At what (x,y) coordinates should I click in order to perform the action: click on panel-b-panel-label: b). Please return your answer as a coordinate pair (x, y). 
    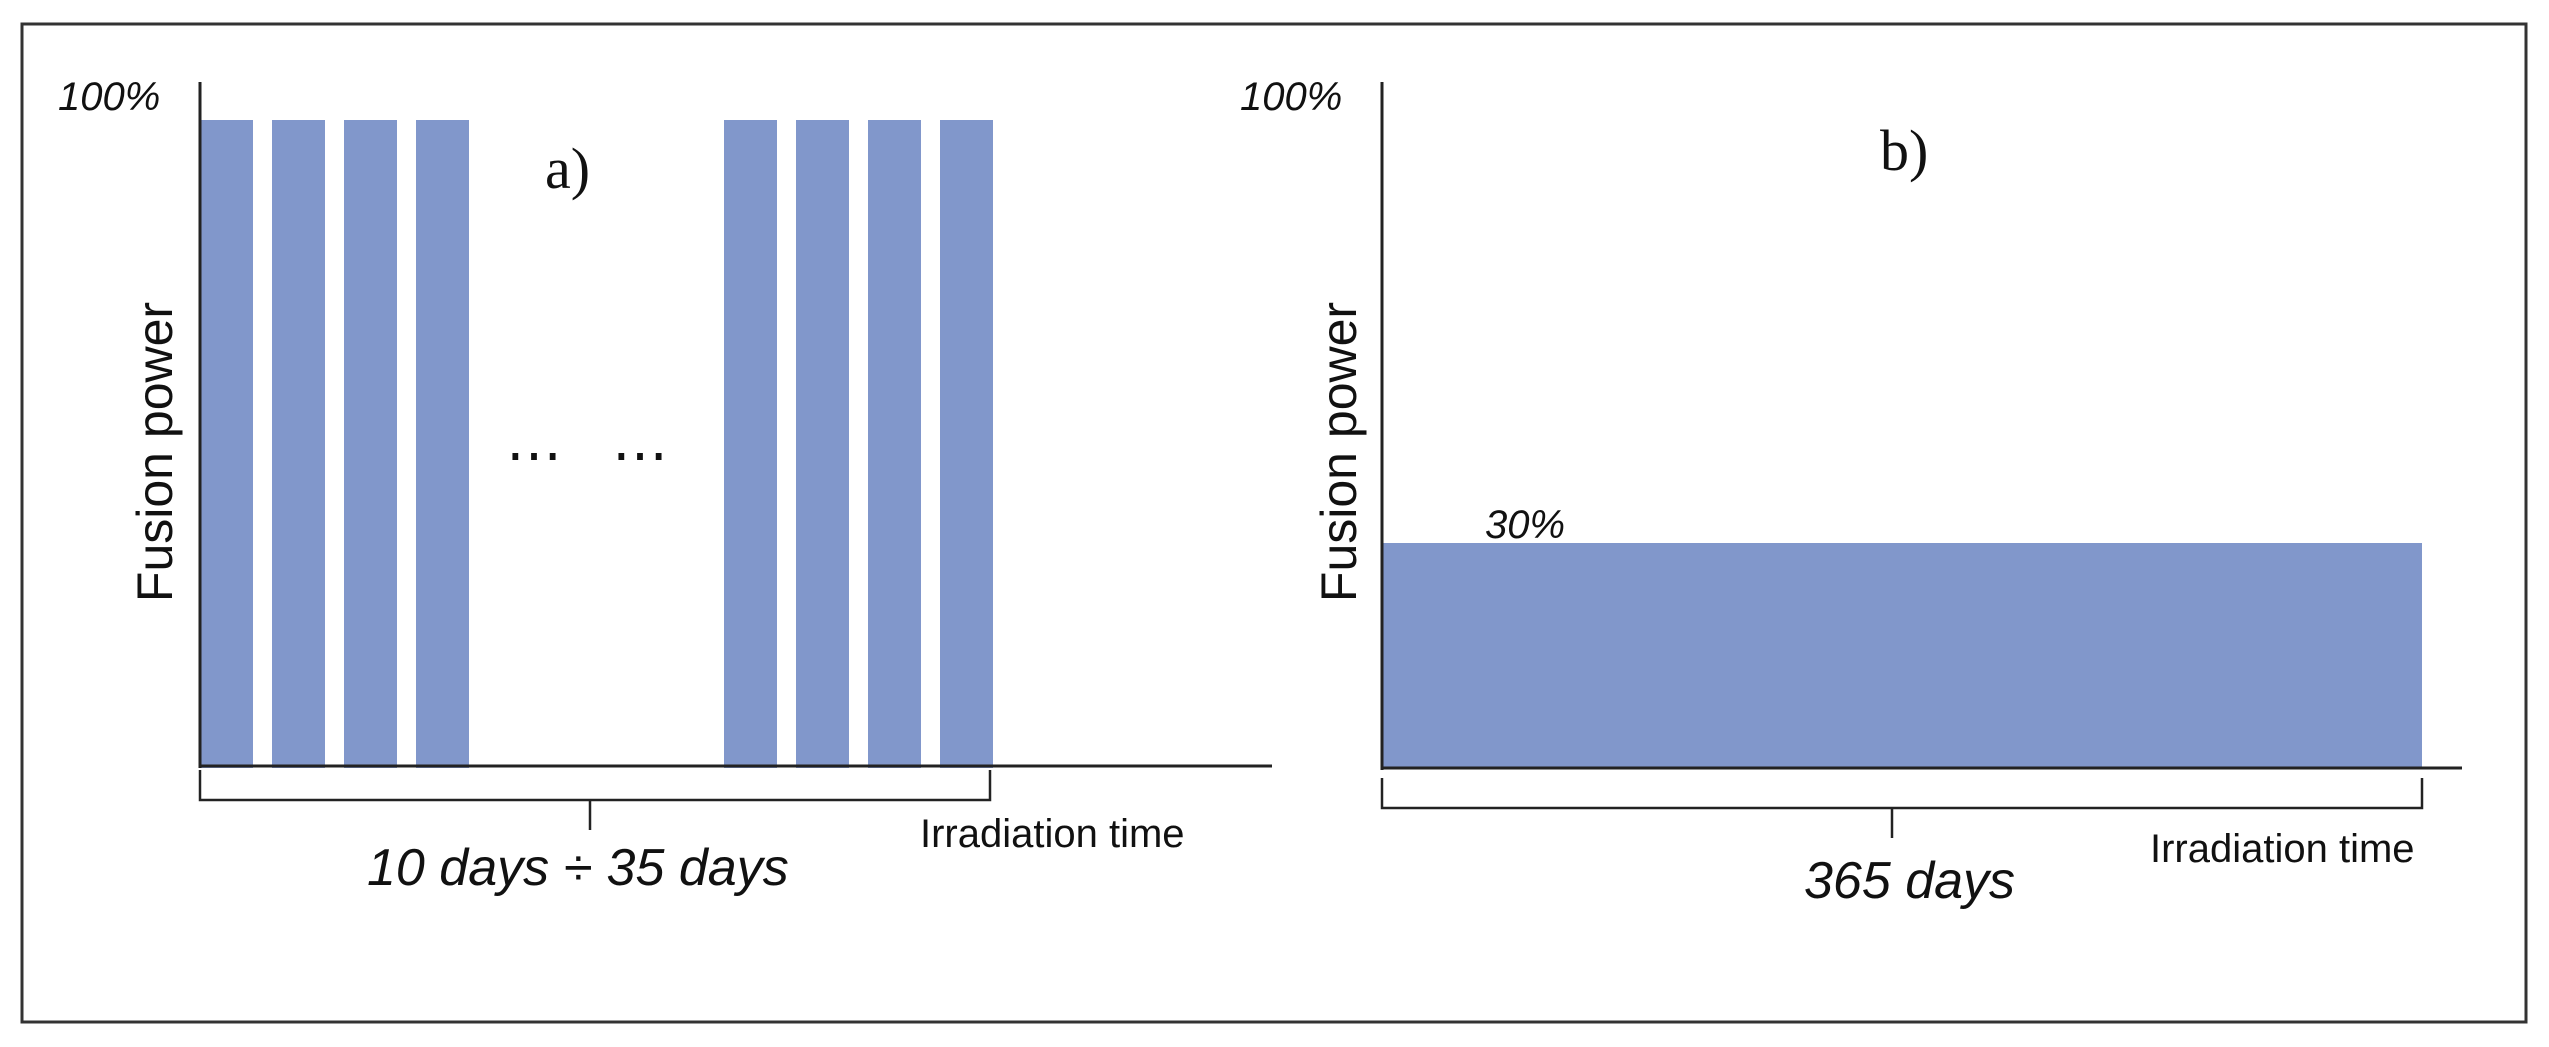
    Looking at the image, I should click on (1904, 150).